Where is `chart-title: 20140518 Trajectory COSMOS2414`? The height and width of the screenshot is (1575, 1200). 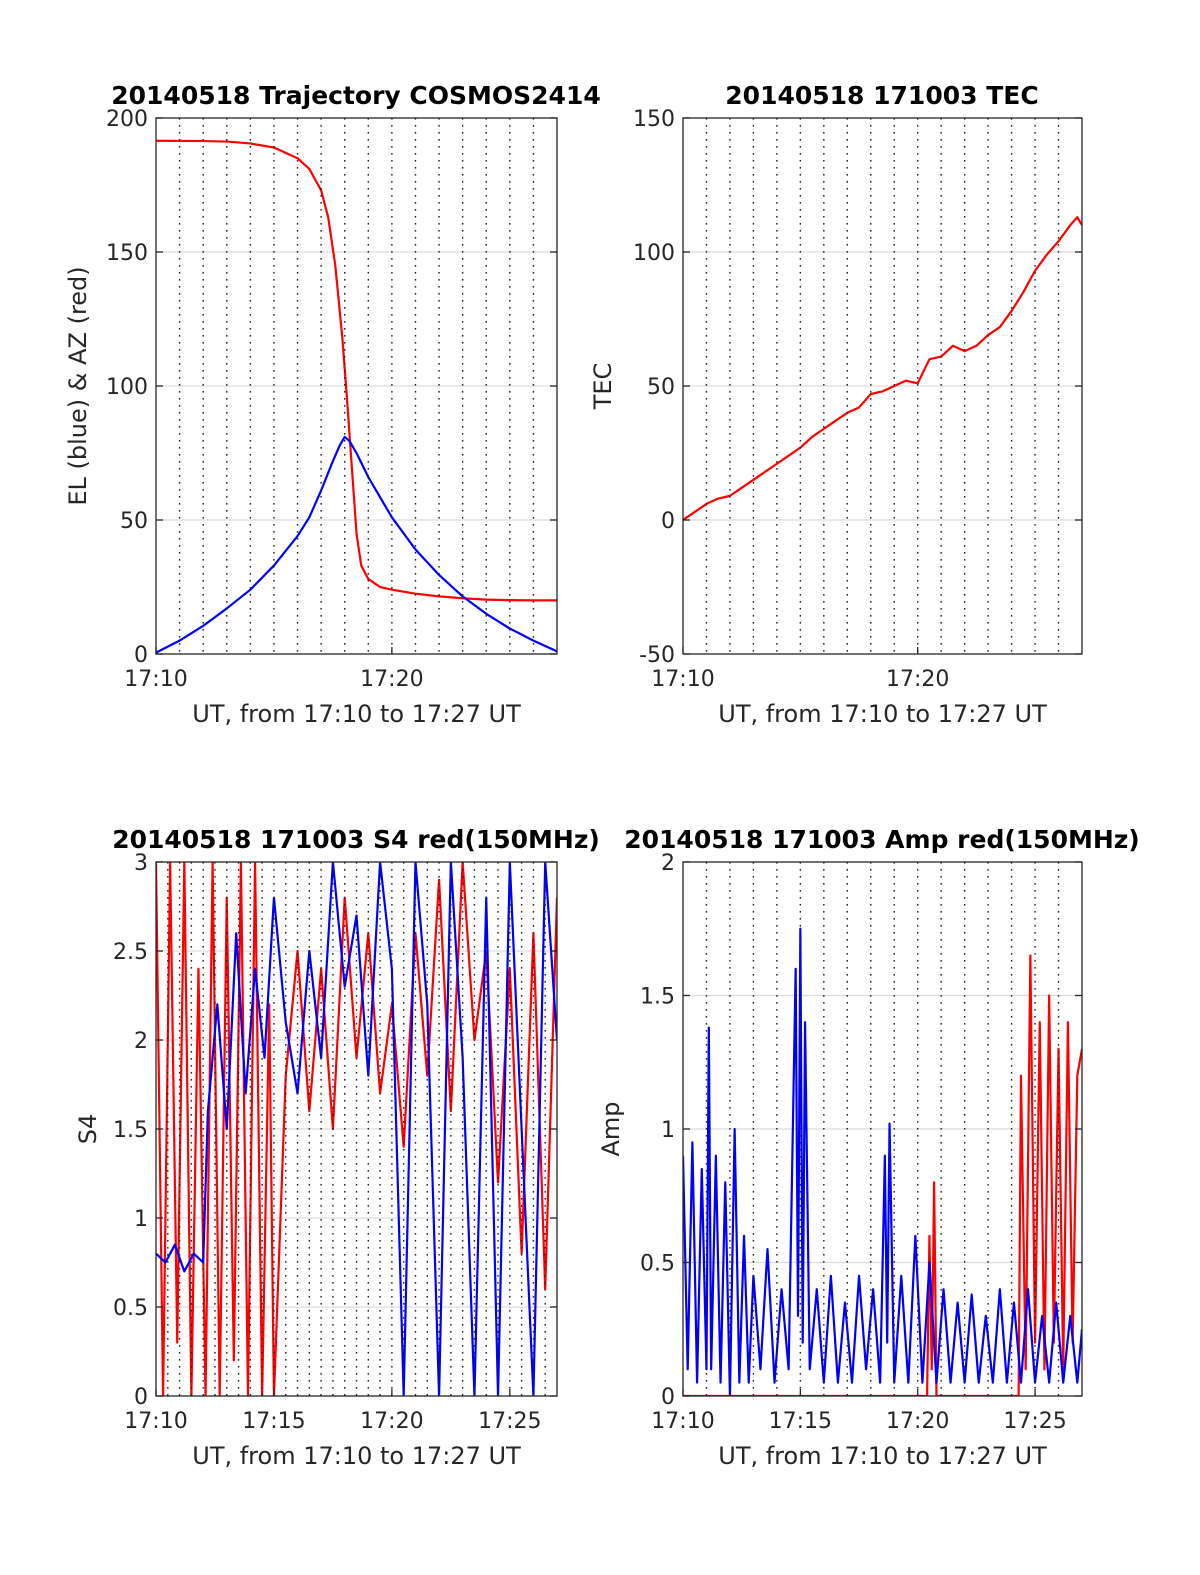
chart-title: 20140518 Trajectory COSMOS2414 is located at coordinates (356, 95).